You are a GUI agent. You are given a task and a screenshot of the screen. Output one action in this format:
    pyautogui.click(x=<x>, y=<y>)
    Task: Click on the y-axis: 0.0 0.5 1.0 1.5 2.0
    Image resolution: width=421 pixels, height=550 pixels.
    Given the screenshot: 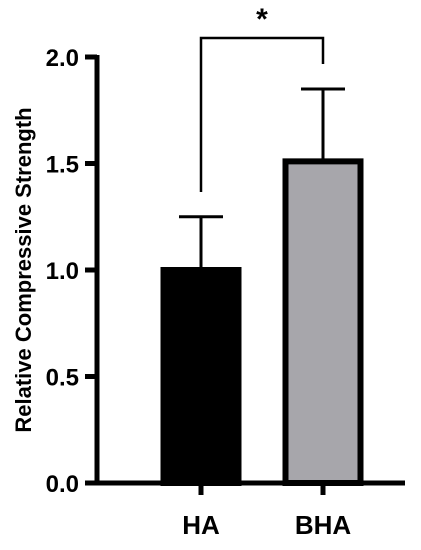 What is the action you would take?
    pyautogui.click(x=73, y=271)
    